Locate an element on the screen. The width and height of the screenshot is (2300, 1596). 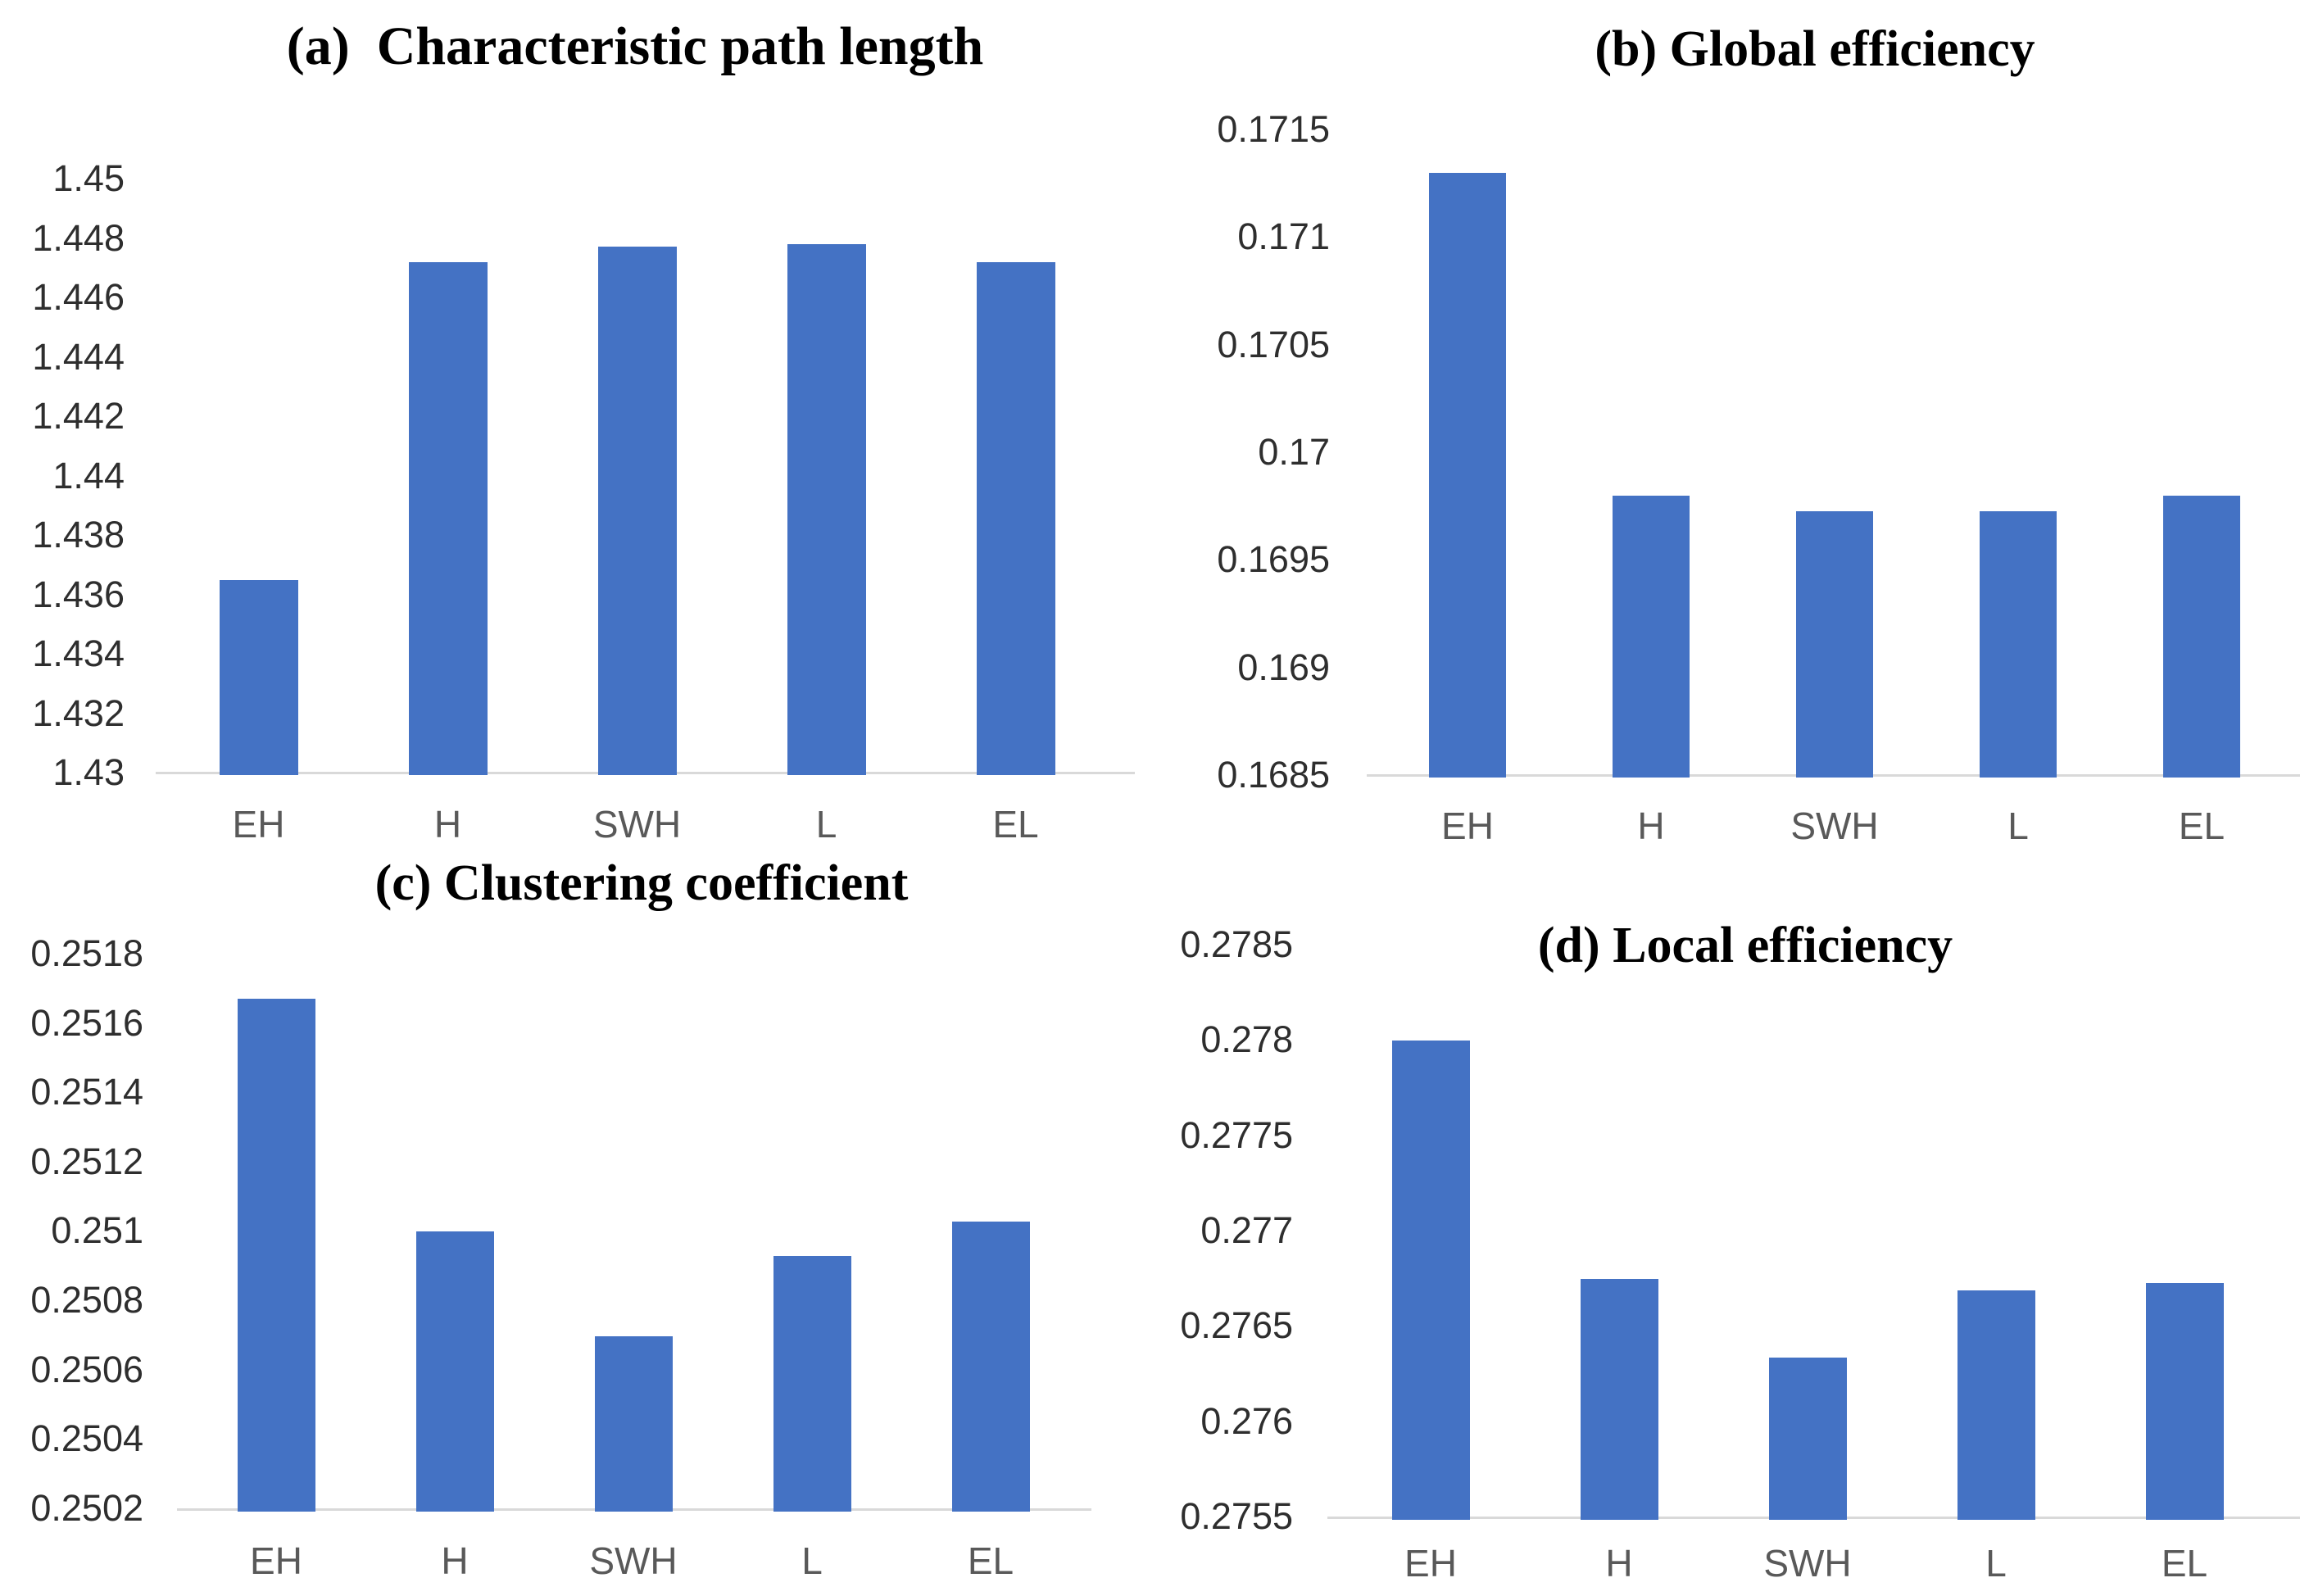
x-category-label-a-swh: SWH is located at coordinates (637, 824).